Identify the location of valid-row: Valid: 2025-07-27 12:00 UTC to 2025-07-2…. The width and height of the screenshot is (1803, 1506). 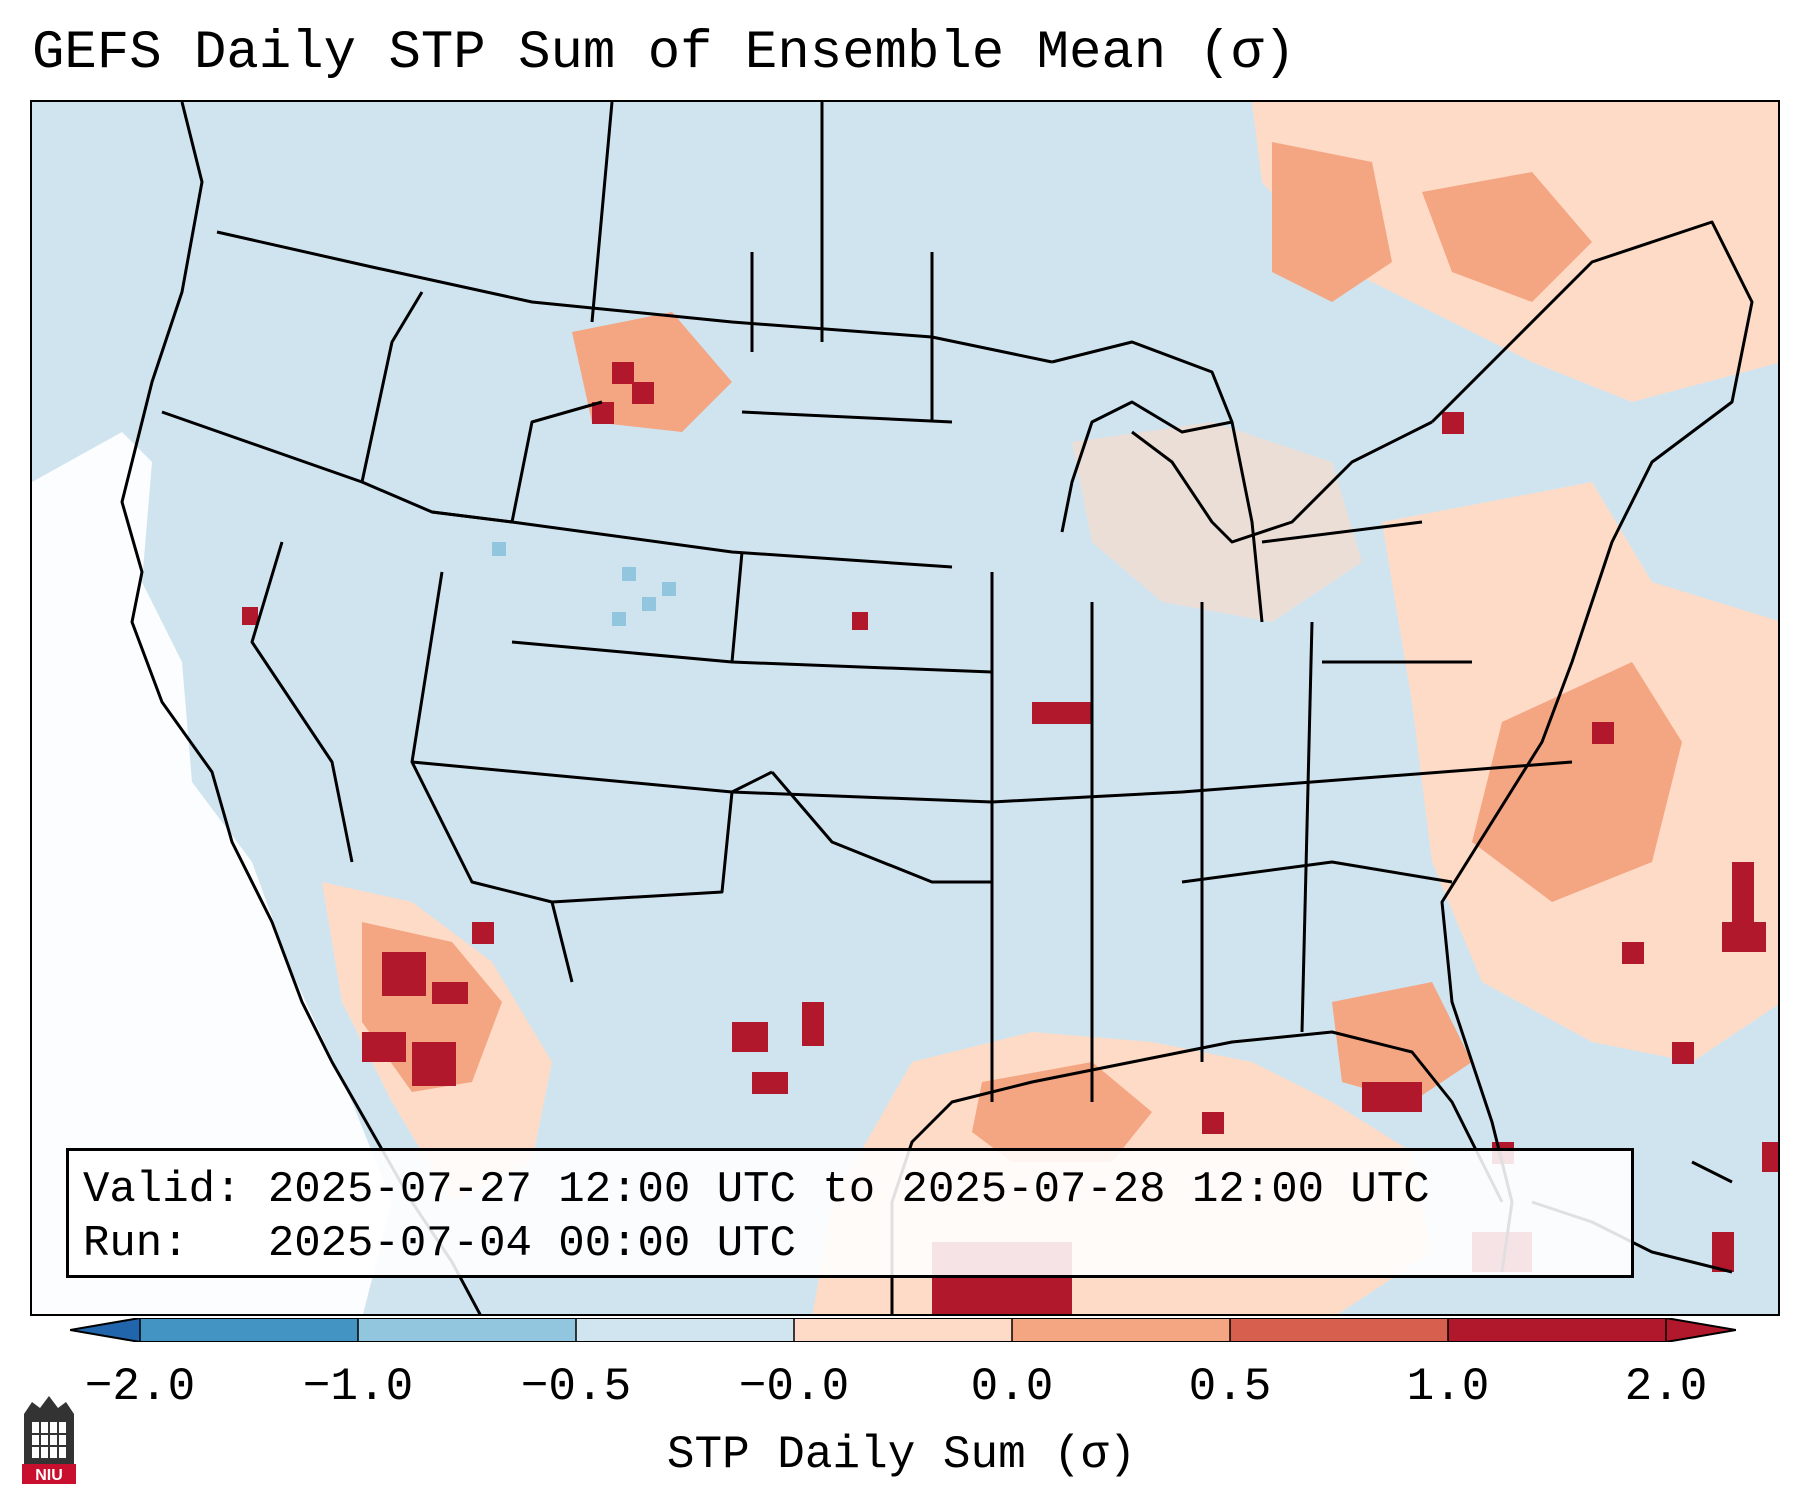
(850, 1190).